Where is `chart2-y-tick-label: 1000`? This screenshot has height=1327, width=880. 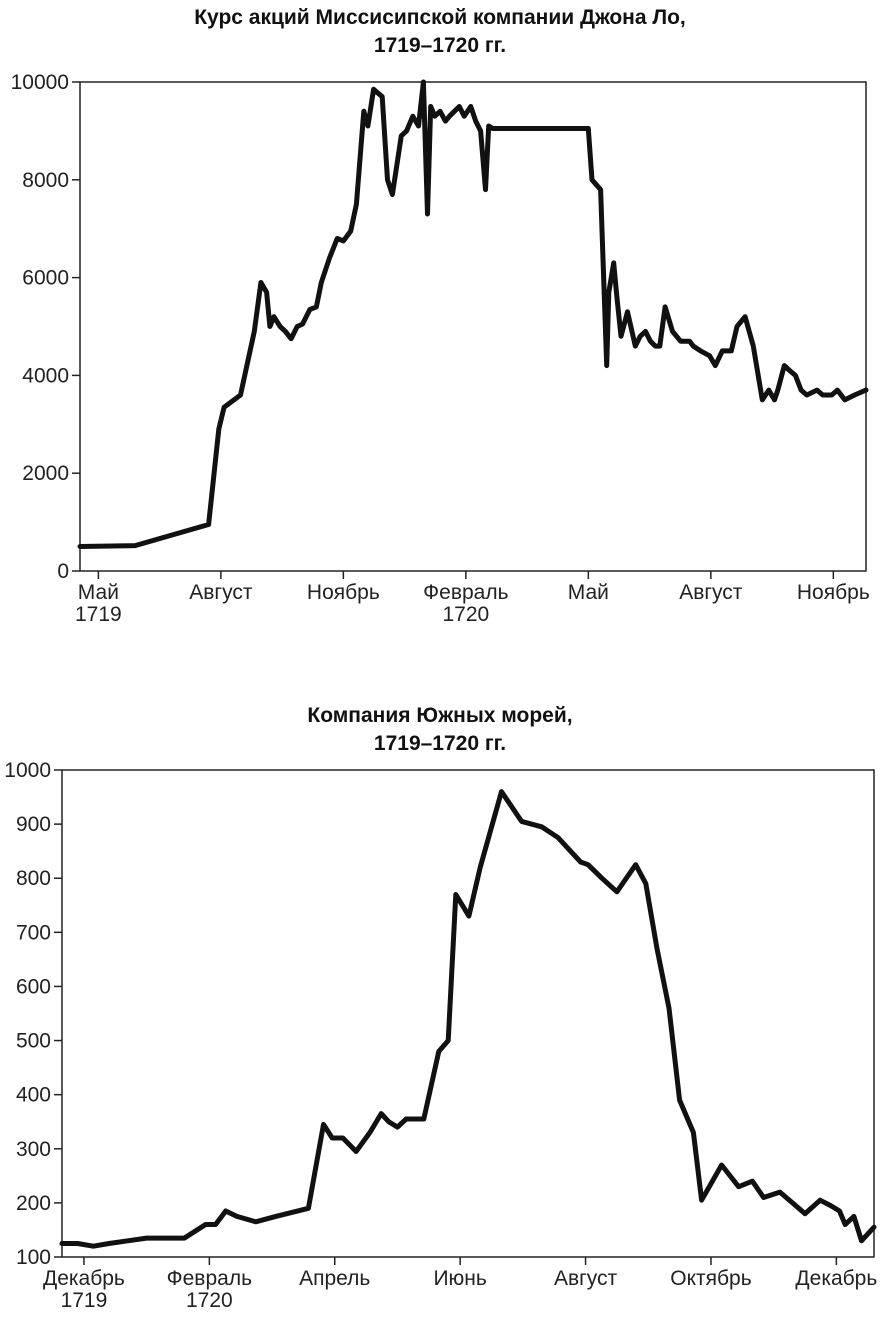 chart2-y-tick-label: 1000 is located at coordinates (27, 771).